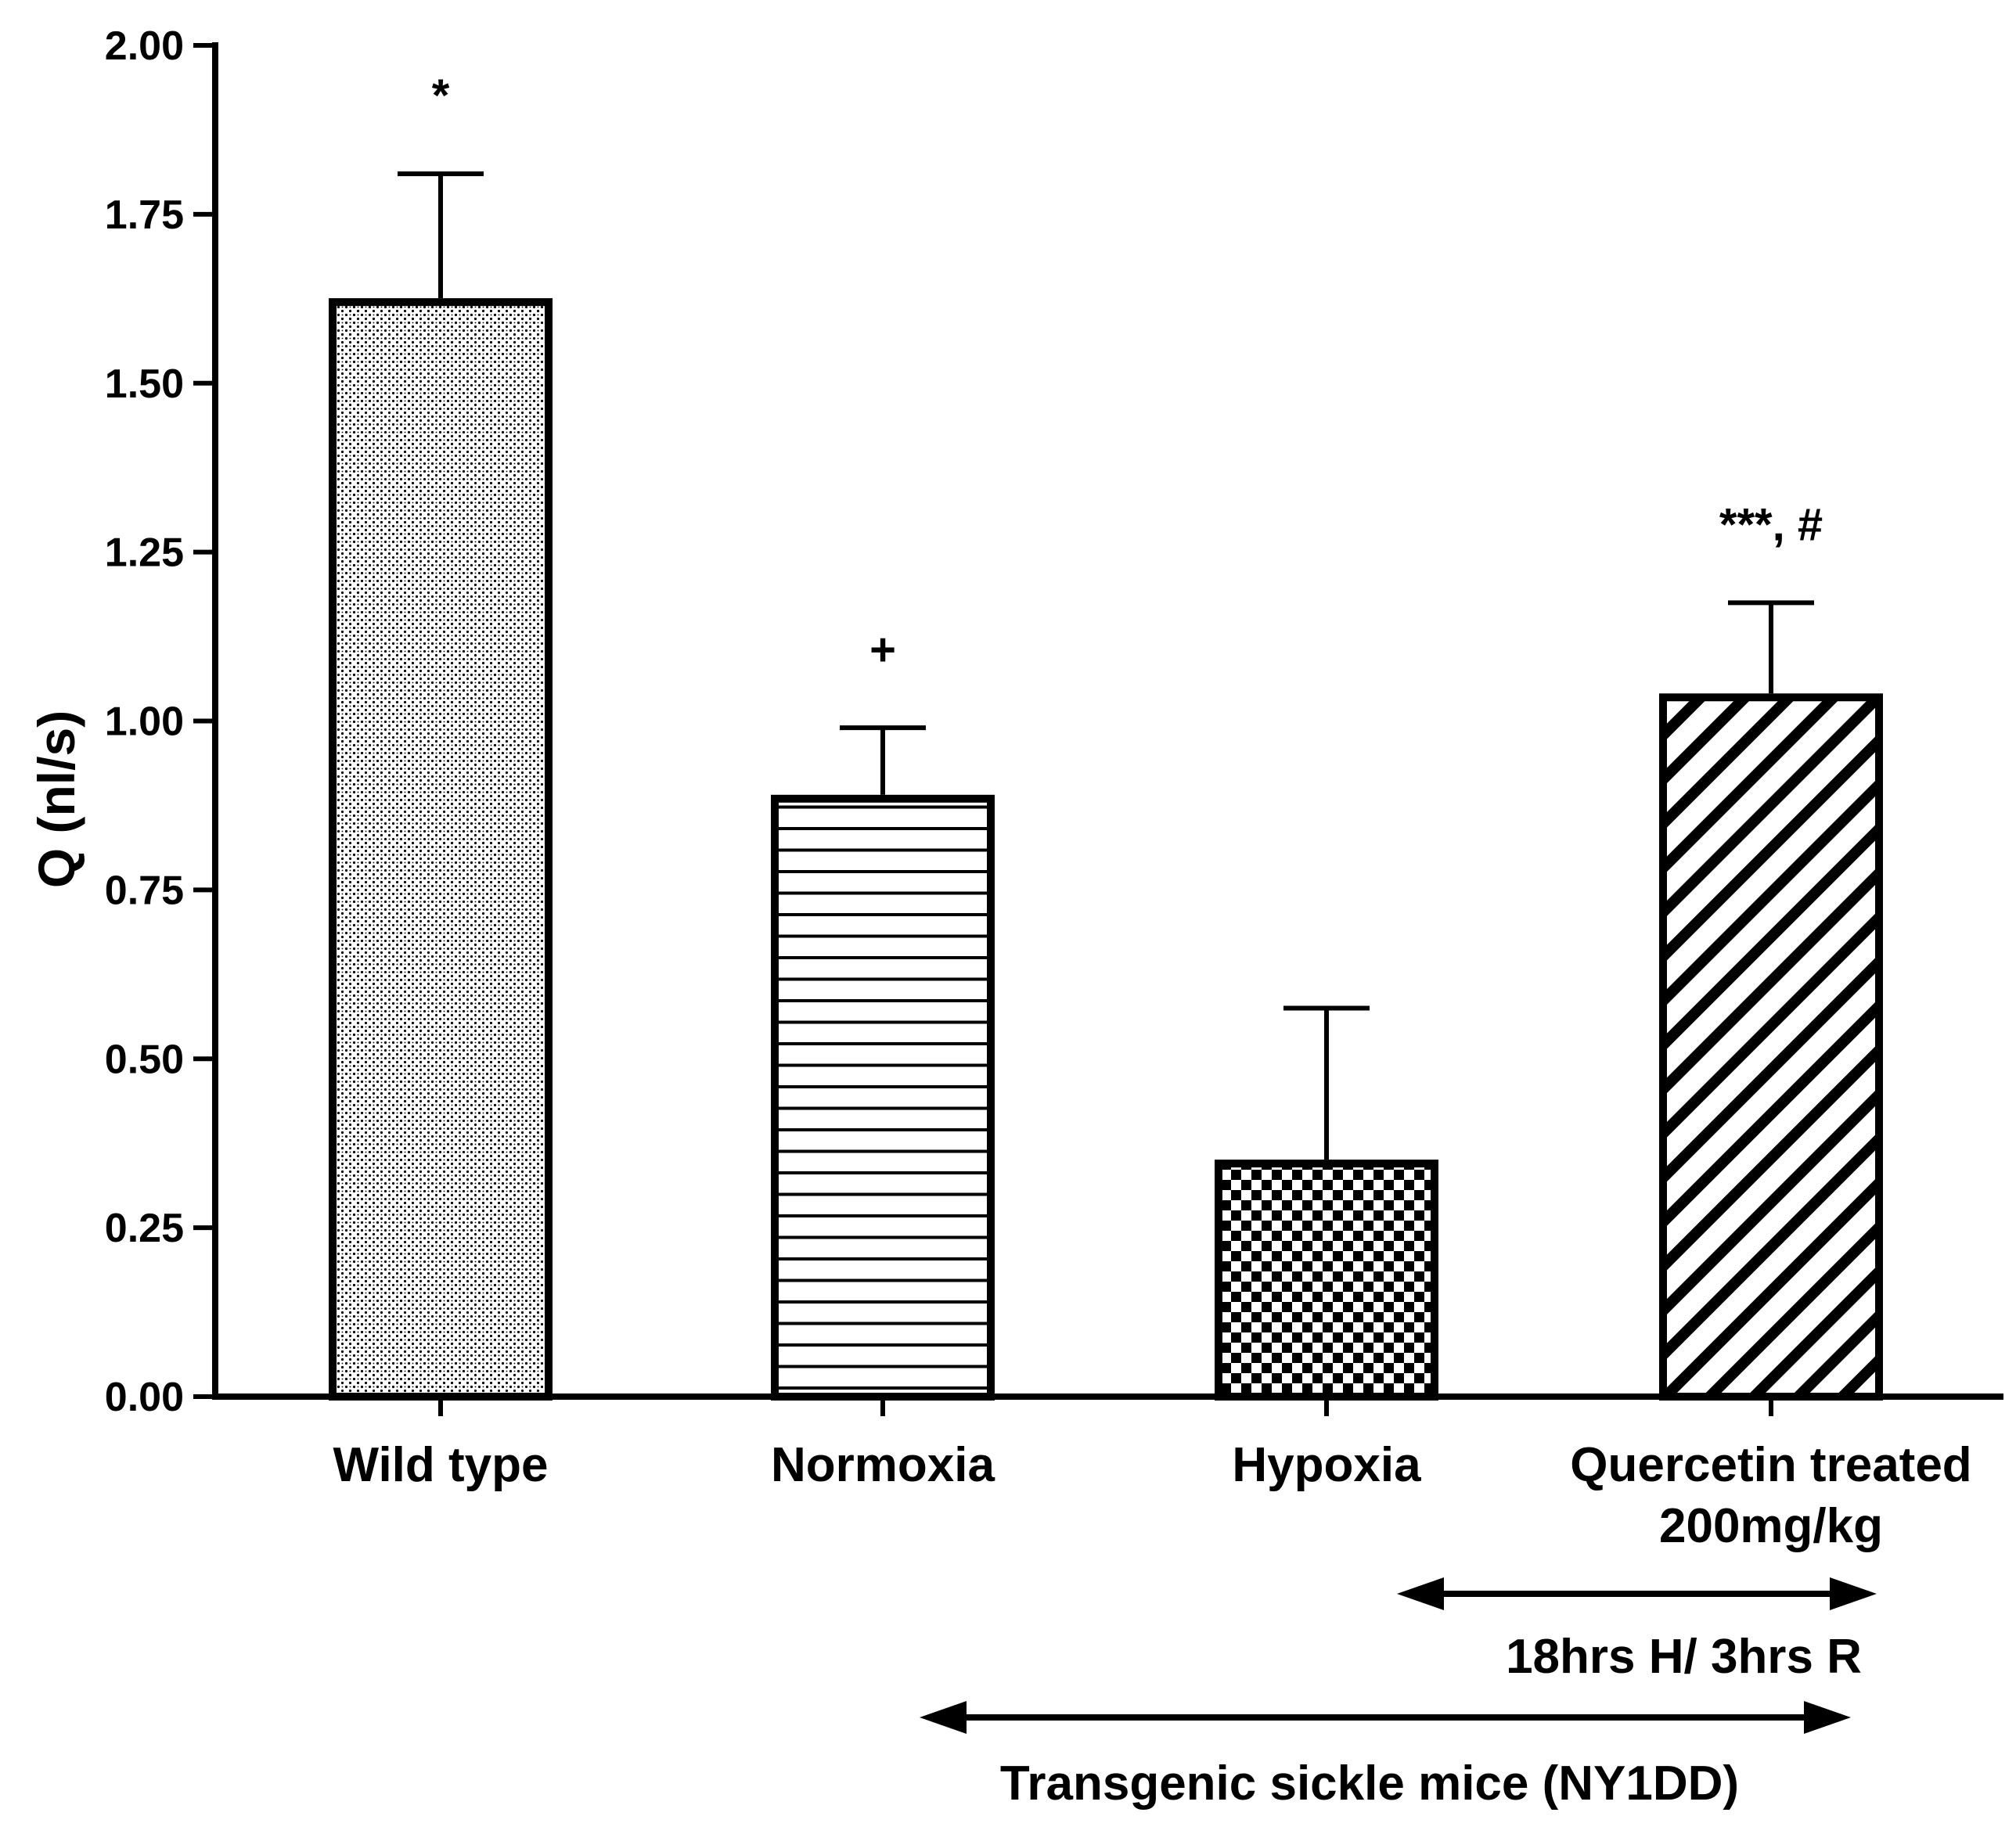  What do you see at coordinates (144, 890) in the screenshot?
I see `y-tick-label-3: 0.75` at bounding box center [144, 890].